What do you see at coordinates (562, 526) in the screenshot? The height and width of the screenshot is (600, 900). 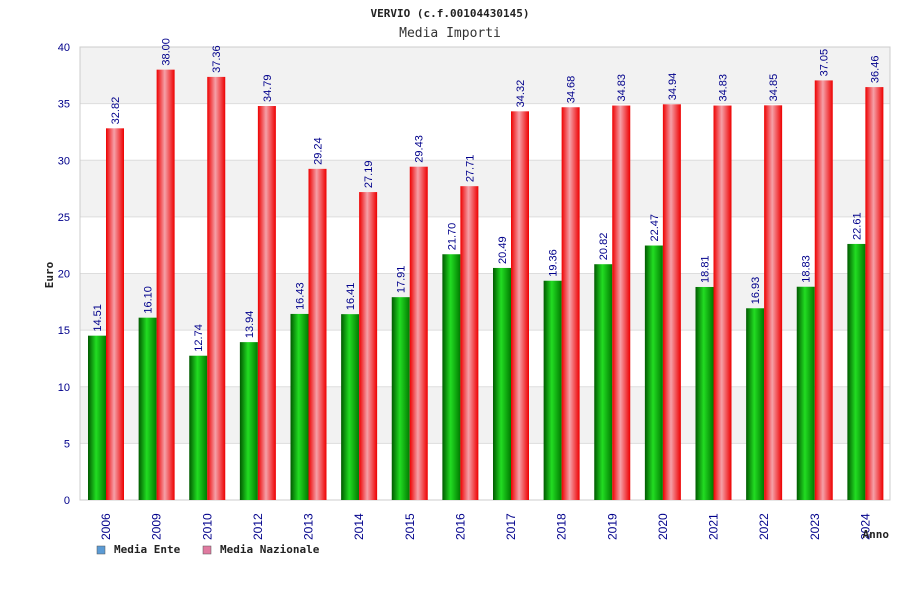 I see `x-tick-label: 2018` at bounding box center [562, 526].